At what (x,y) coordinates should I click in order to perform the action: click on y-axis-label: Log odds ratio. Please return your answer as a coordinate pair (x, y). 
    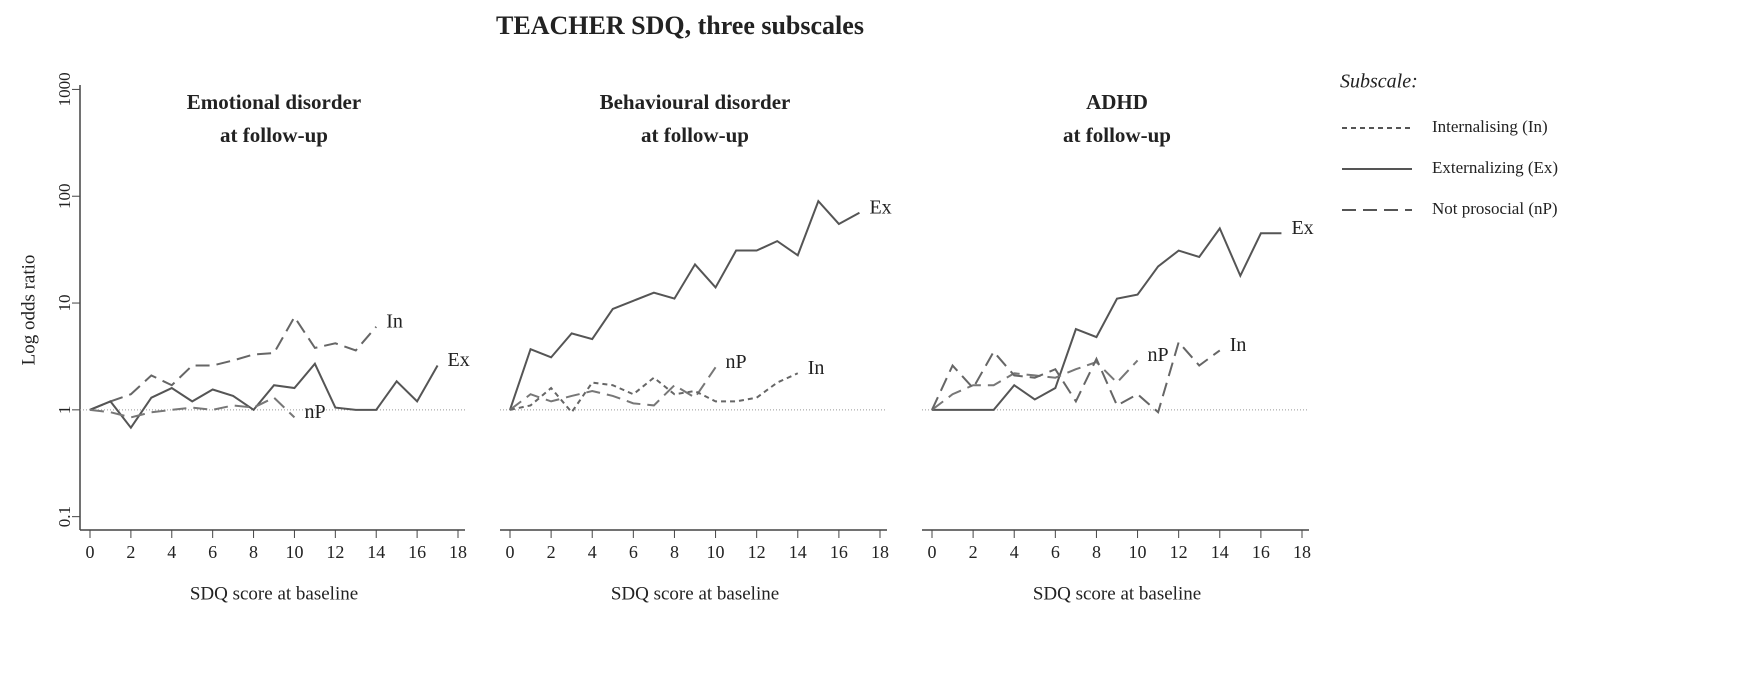
    Looking at the image, I should click on (28, 310).